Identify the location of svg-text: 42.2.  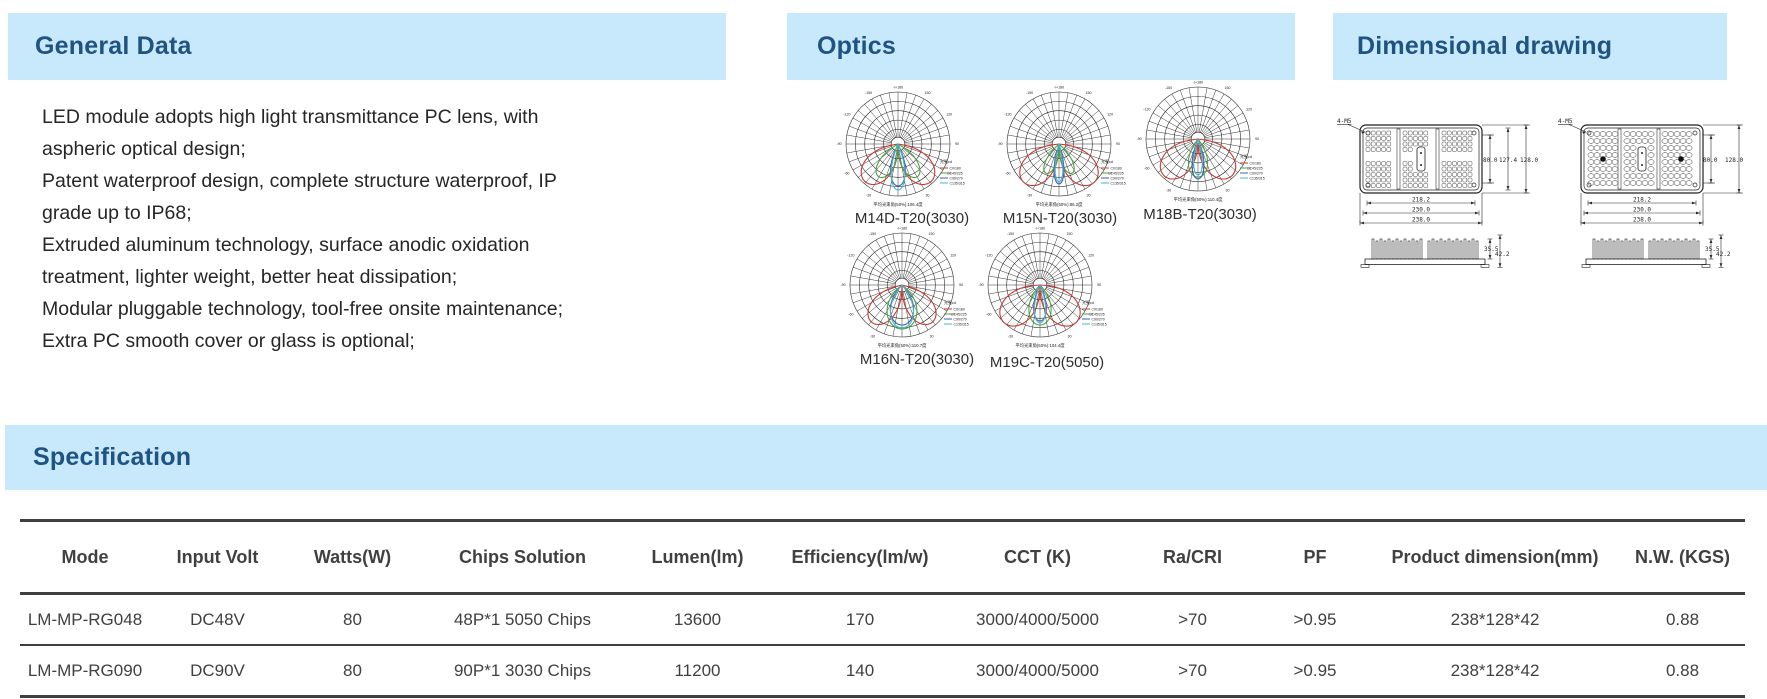
(1723, 254).